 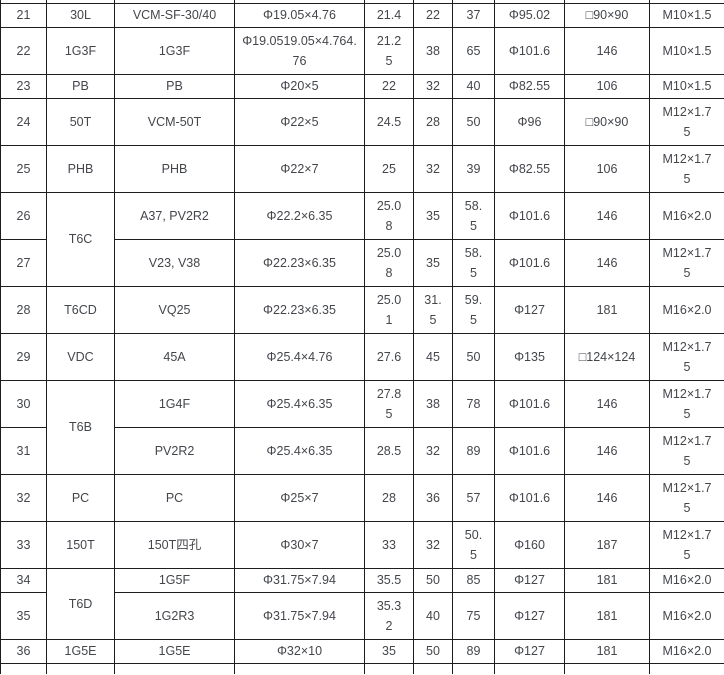 I want to click on row-number-cell: 25, so click(x=23, y=168).